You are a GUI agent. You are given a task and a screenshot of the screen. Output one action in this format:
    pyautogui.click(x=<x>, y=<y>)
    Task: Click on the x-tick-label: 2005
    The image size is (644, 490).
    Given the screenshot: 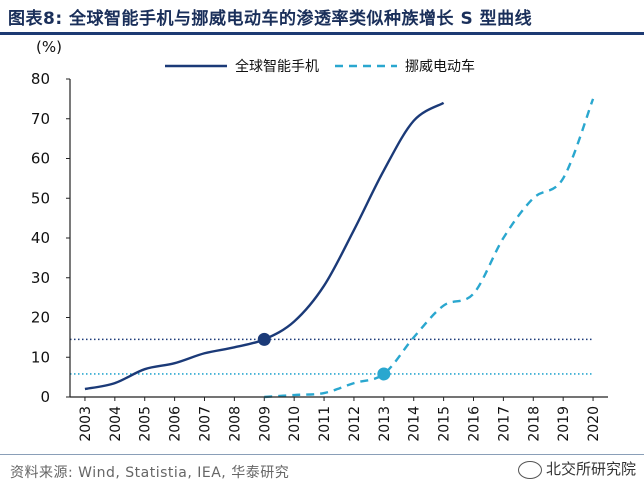 What is the action you would take?
    pyautogui.click(x=146, y=424)
    